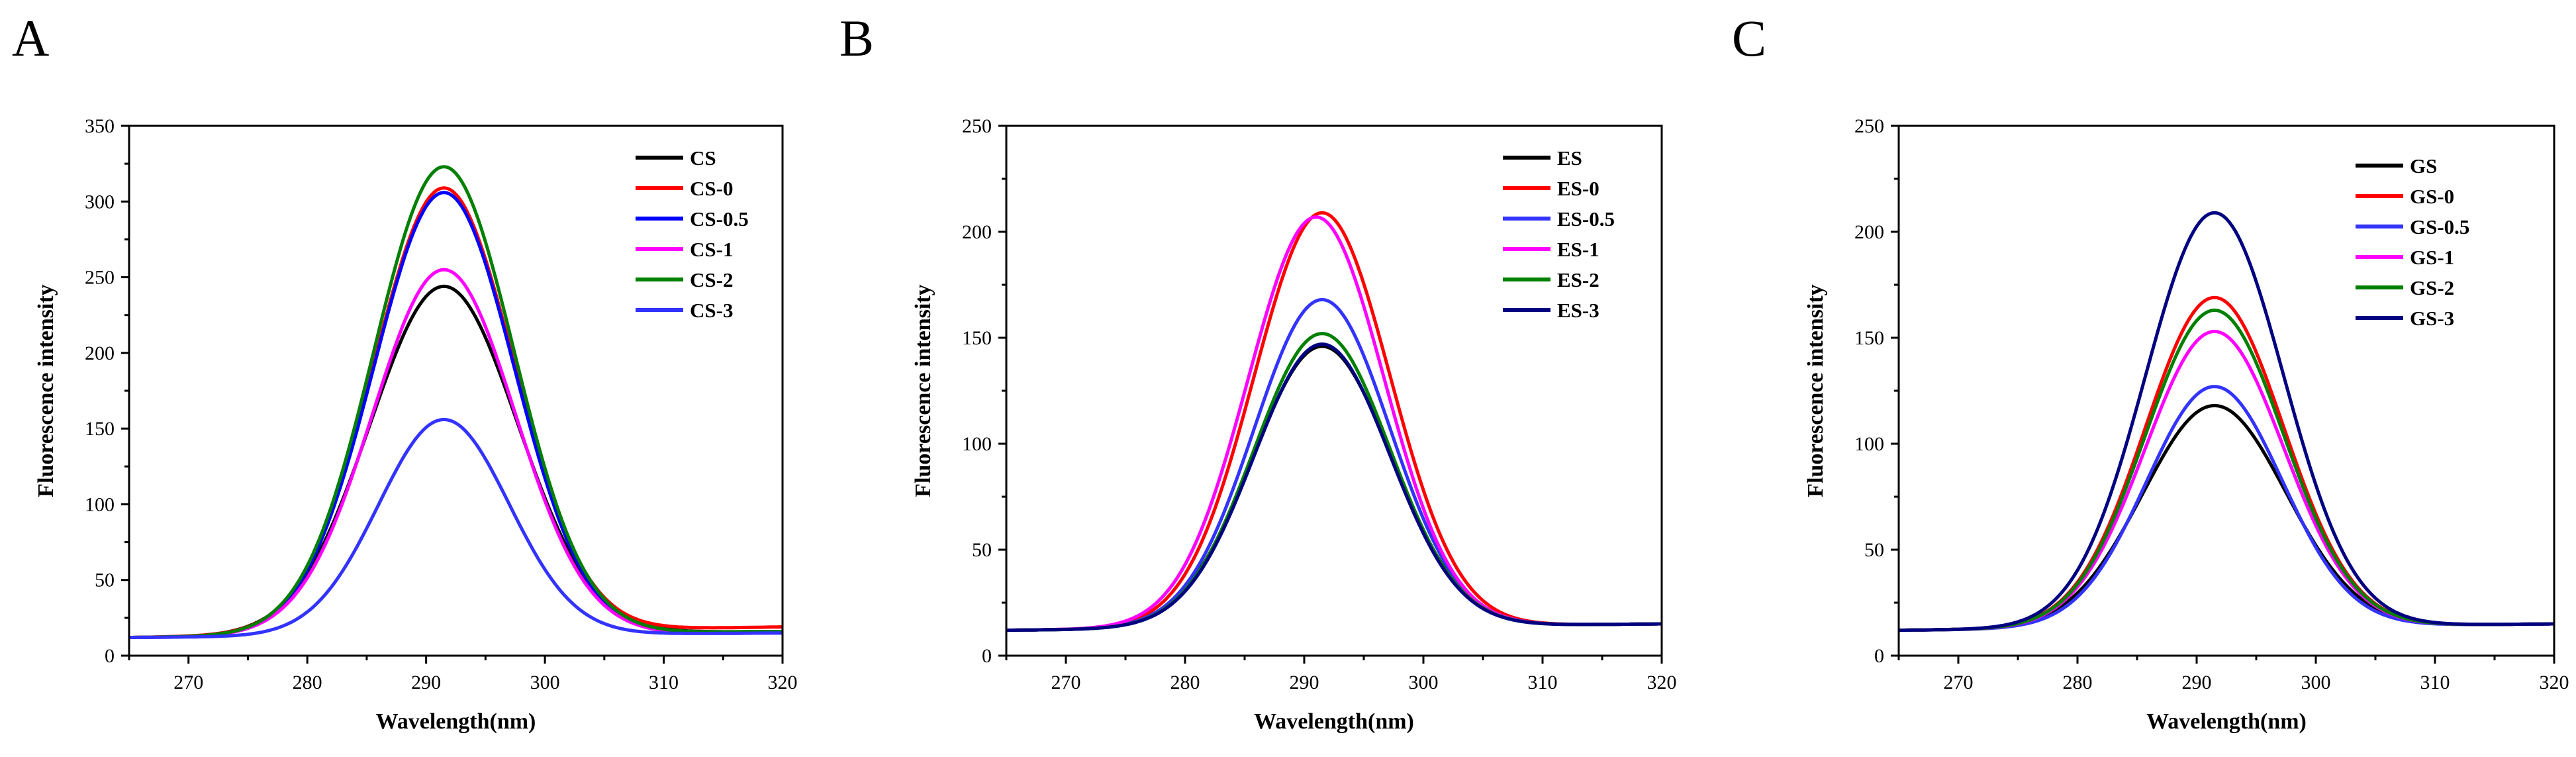 The image size is (2576, 757). What do you see at coordinates (977, 338) in the screenshot?
I see `panel-b-y-tick-label: 150` at bounding box center [977, 338].